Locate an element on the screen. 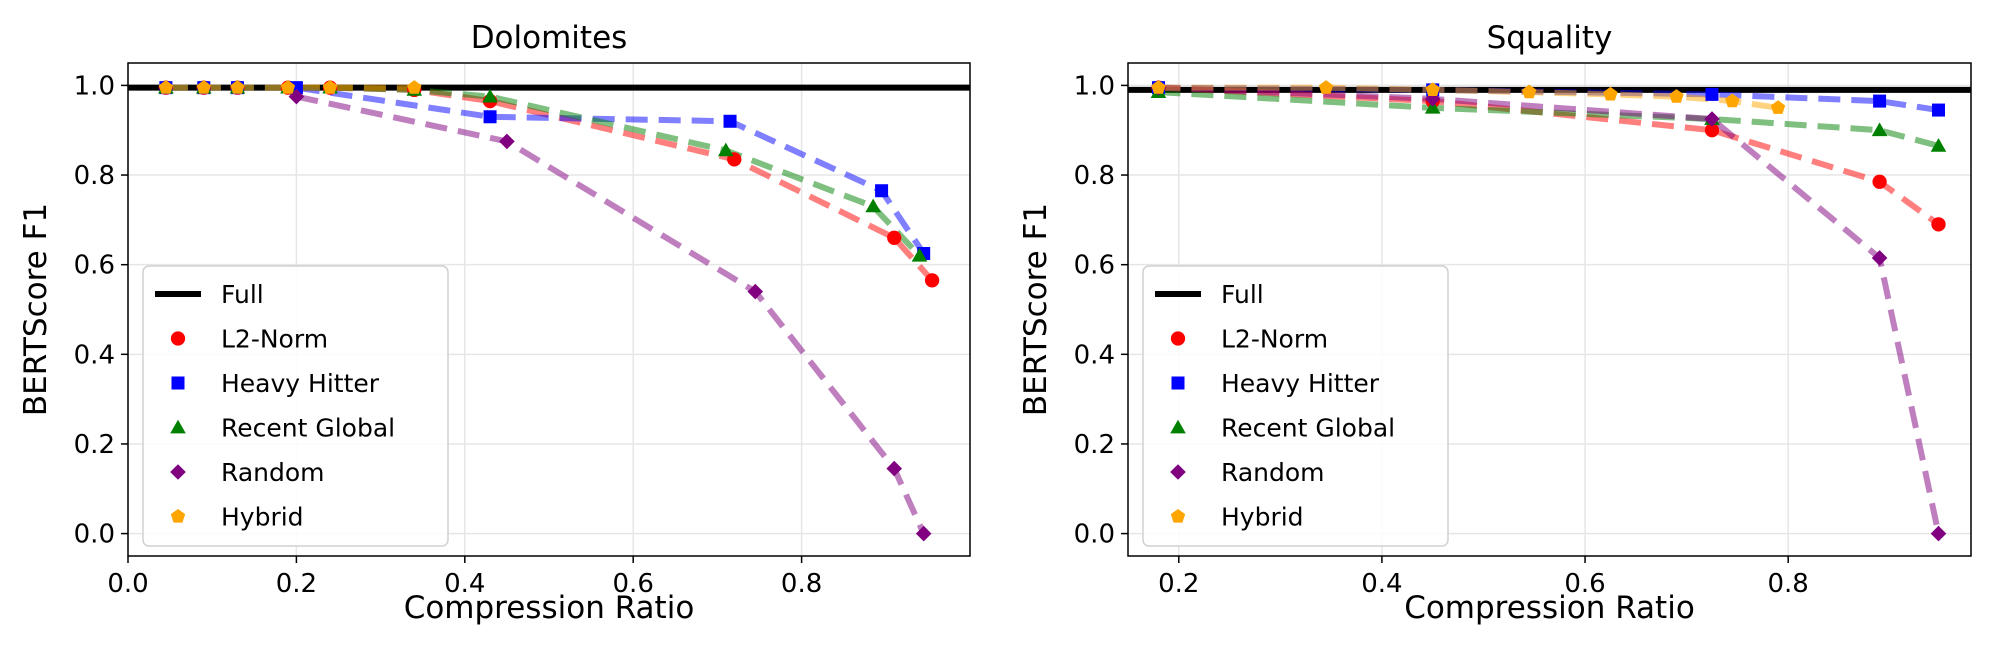 The height and width of the screenshot is (667, 1999). y-tick-label: 0.6 is located at coordinates (94, 266).